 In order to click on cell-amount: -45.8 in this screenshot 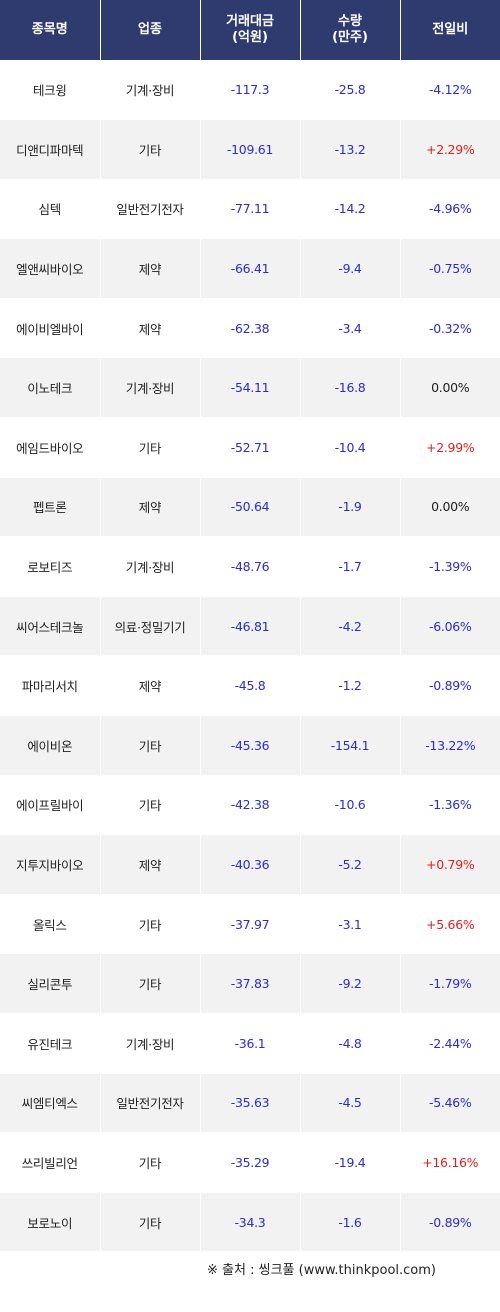, I will do `click(250, 686)`.